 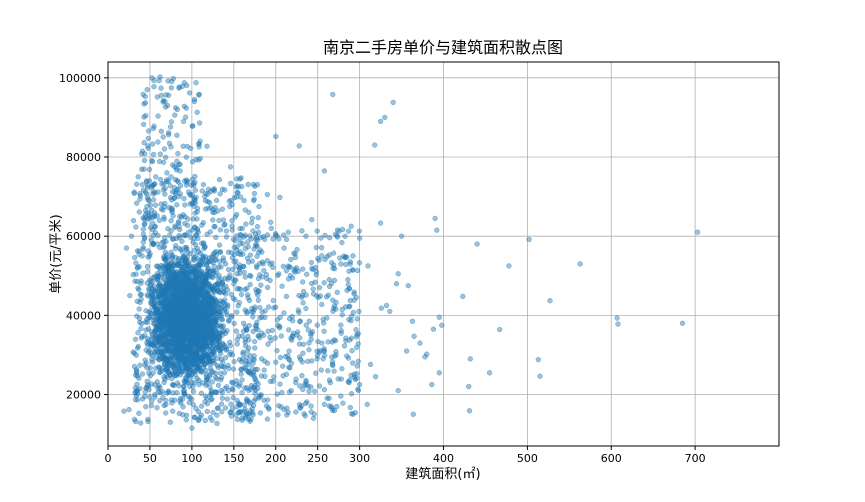 I want to click on x-axis-ticks: 0 50 100 150 200 250 300 400 500 600 700, so click(x=405, y=455).